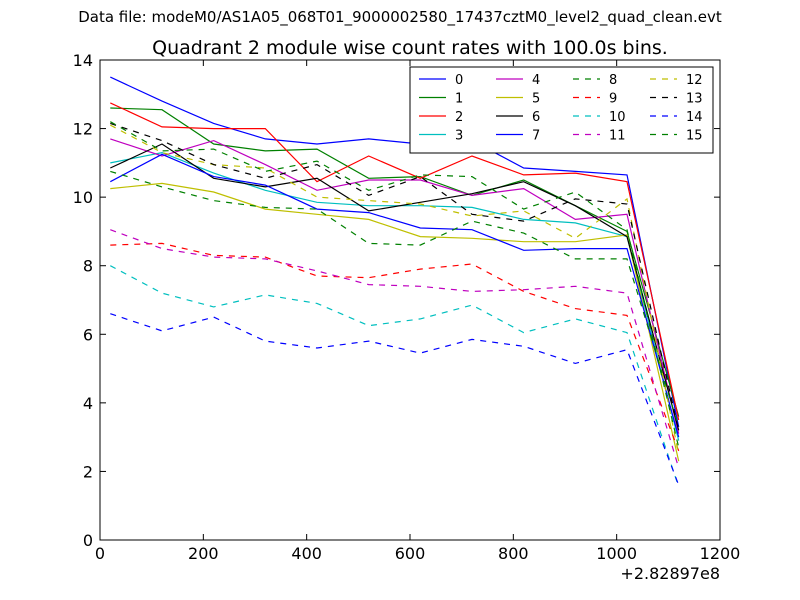  Describe the element at coordinates (694, 99) in the screenshot. I see `legend-label-13: 13` at that location.